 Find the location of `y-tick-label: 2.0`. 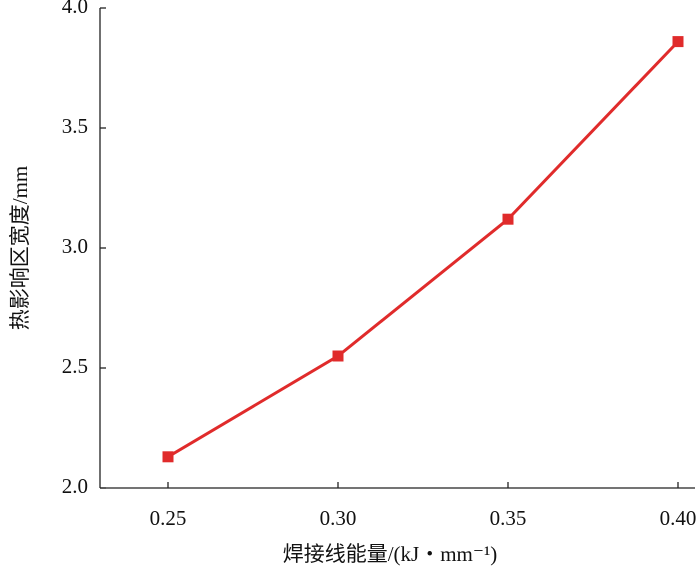

y-tick-label: 2.0 is located at coordinates (75, 486).